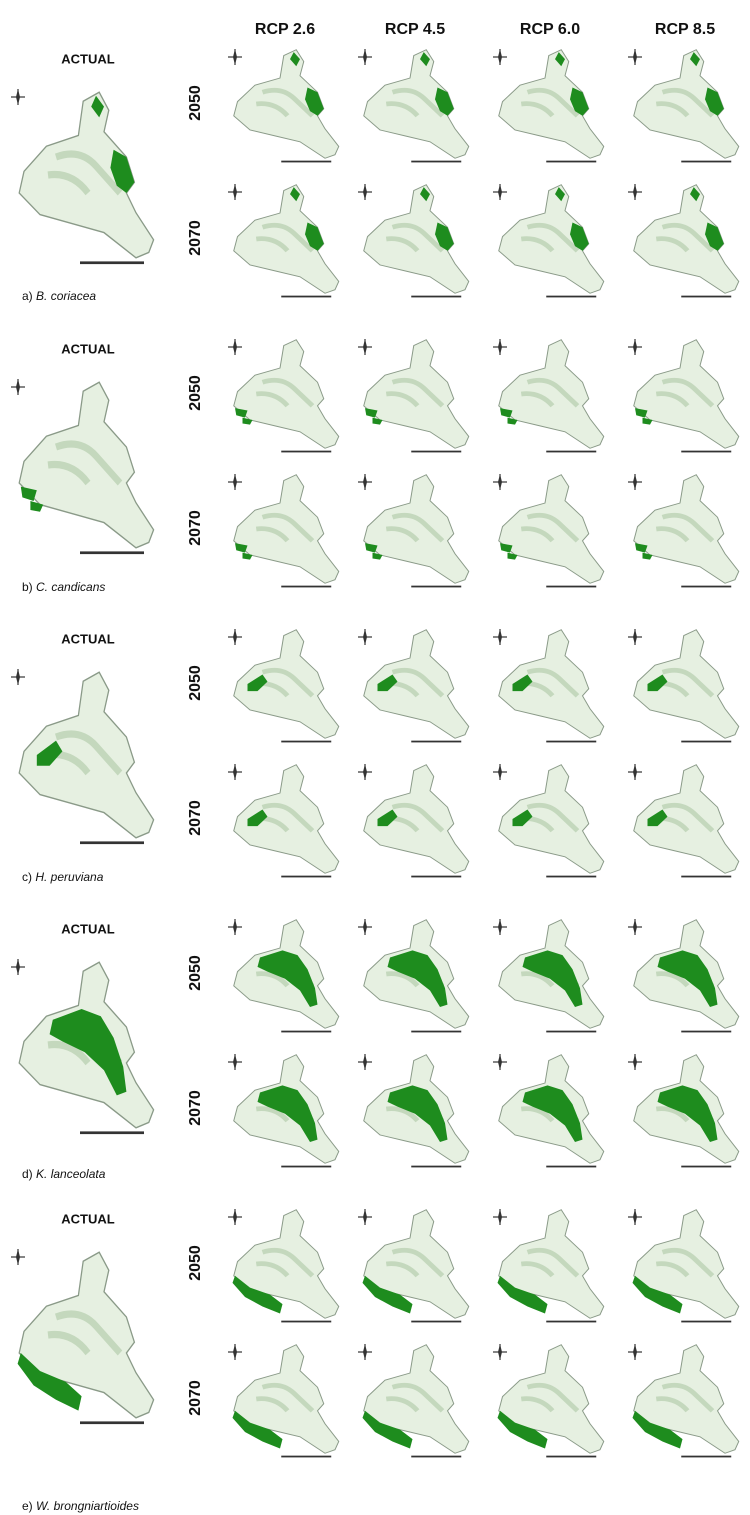 The height and width of the screenshot is (1515, 750). I want to click on caption: b) C. candicans, so click(63, 587).